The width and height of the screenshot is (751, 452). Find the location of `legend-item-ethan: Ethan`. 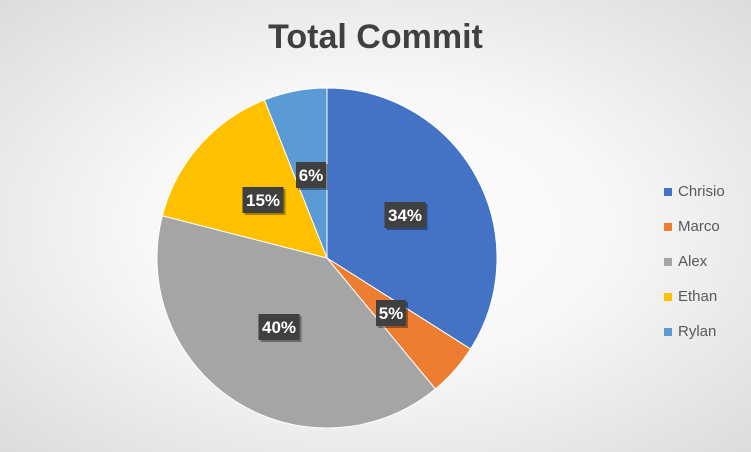

legend-item-ethan: Ethan is located at coordinates (694, 296).